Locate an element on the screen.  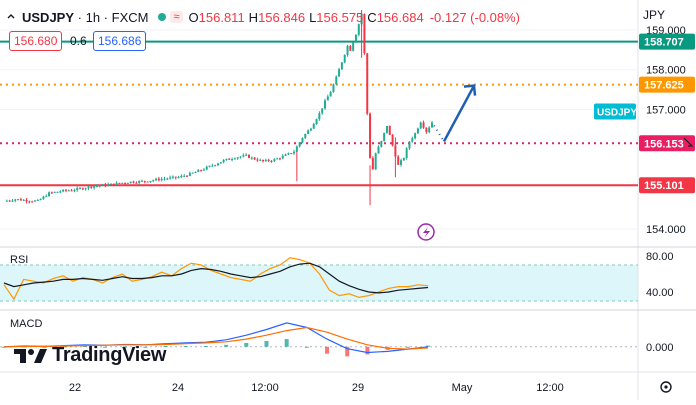
high-key: H is located at coordinates (253, 17).